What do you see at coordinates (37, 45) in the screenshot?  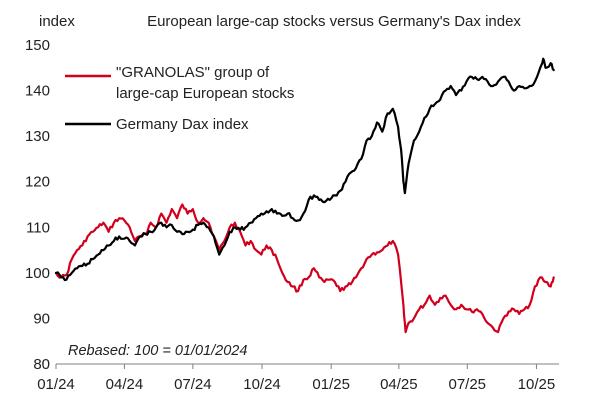 I see `y-tick-label: 150` at bounding box center [37, 45].